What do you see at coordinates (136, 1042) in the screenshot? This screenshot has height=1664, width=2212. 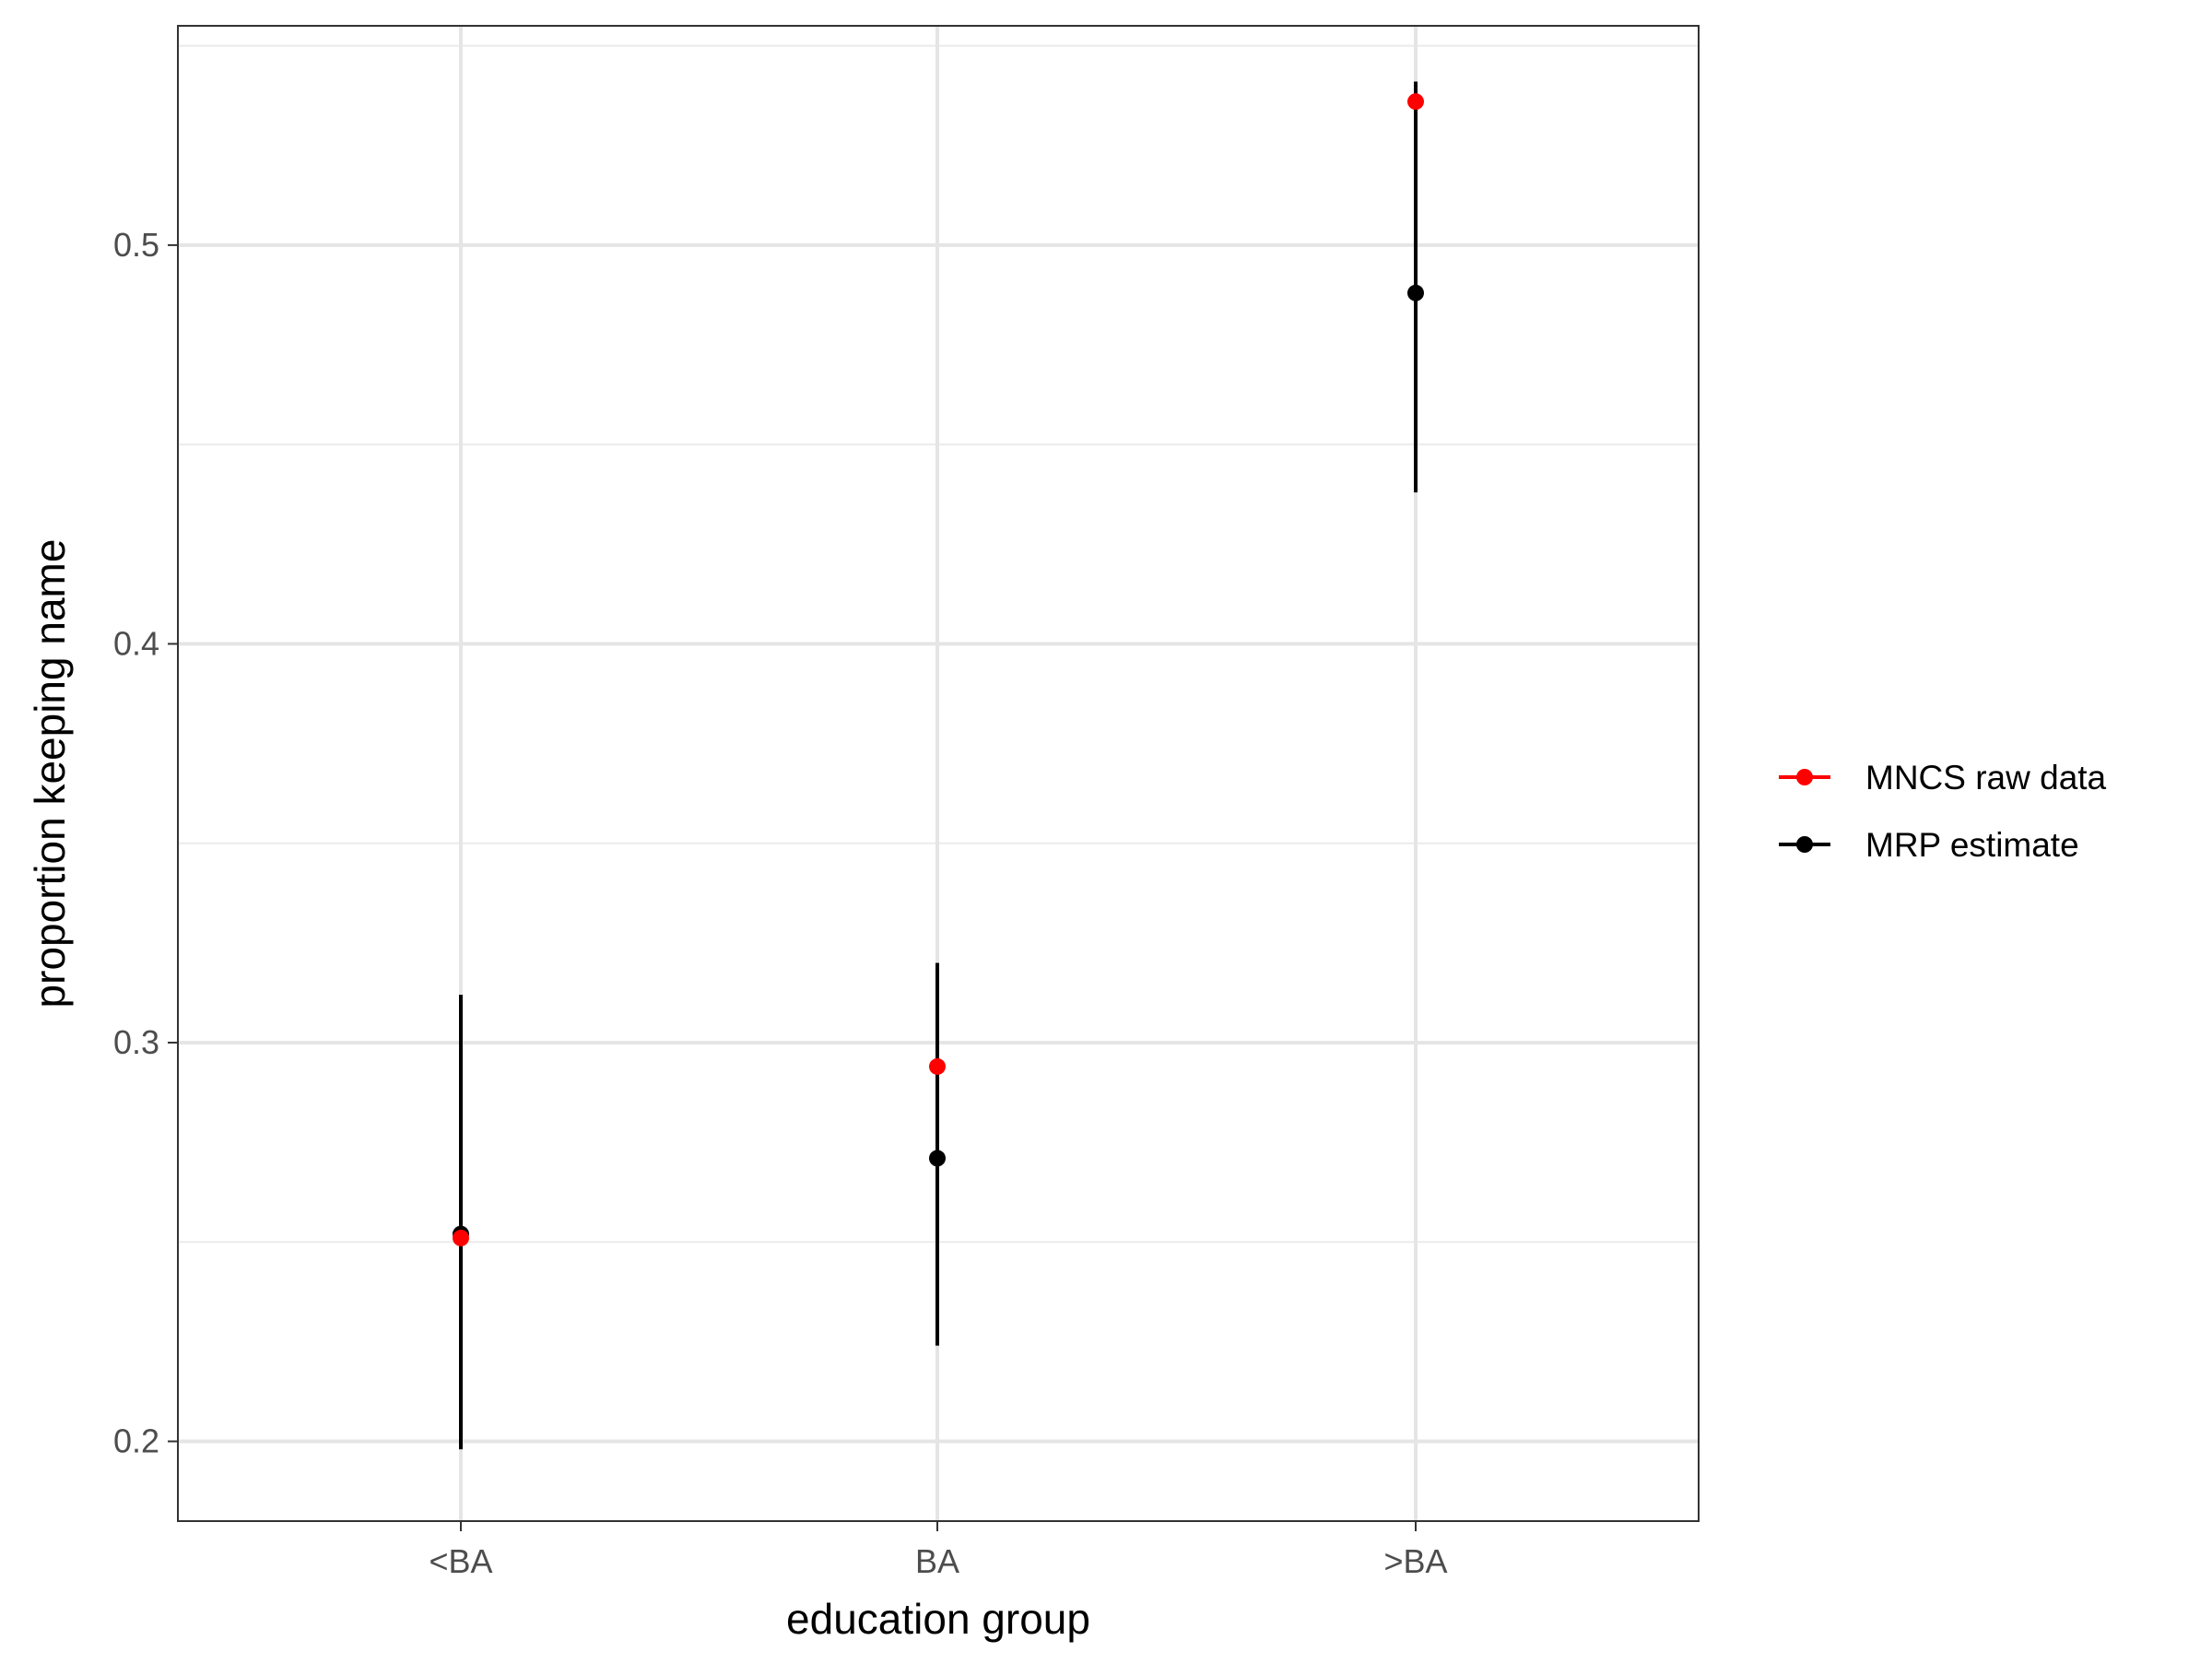 I see `y-tick-label: 0.3` at bounding box center [136, 1042].